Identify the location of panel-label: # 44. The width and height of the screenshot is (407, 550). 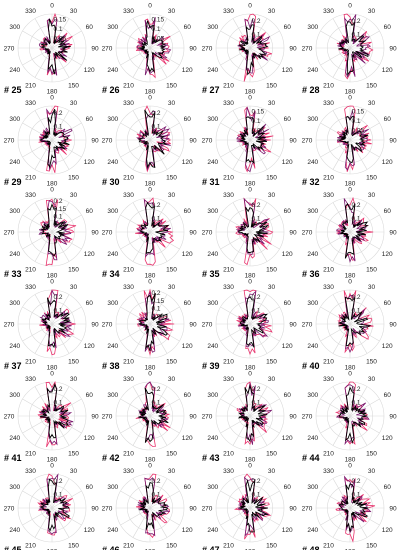
(311, 458).